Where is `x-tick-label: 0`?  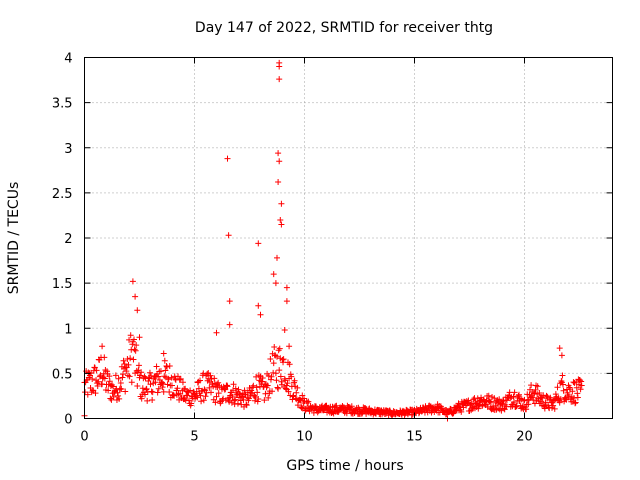
x-tick-label: 0 is located at coordinates (84, 437).